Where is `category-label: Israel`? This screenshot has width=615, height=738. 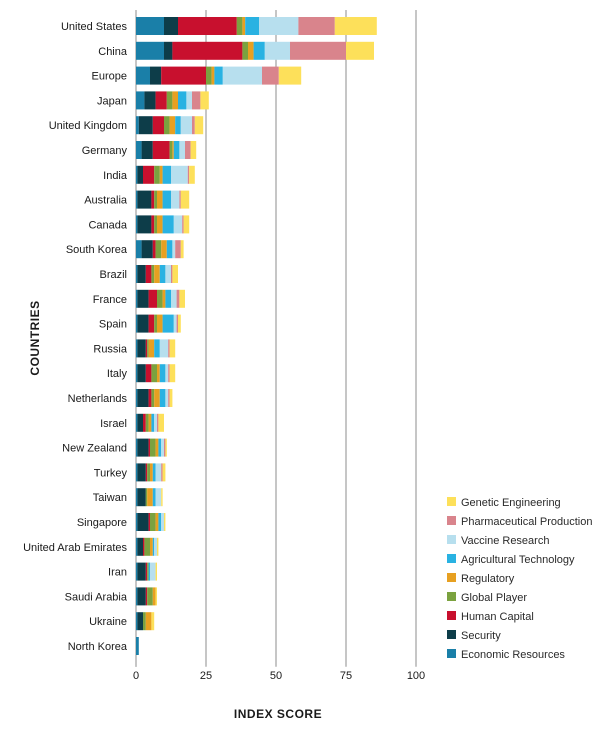 category-label: Israel is located at coordinates (113, 424).